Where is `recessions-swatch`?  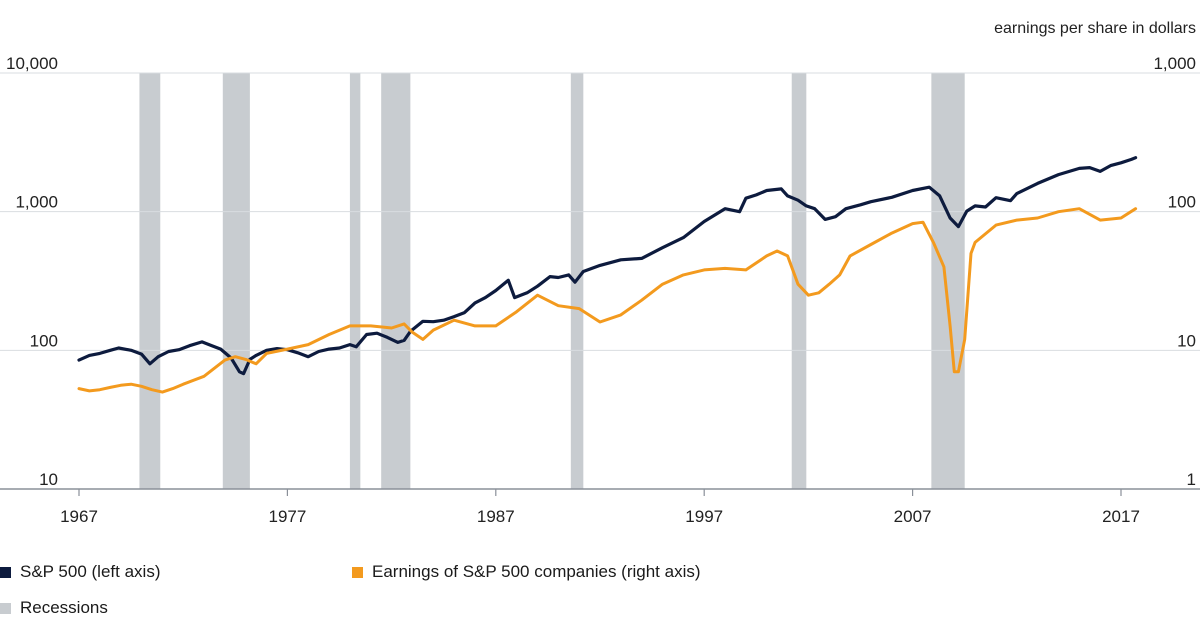 recessions-swatch is located at coordinates (5, 608).